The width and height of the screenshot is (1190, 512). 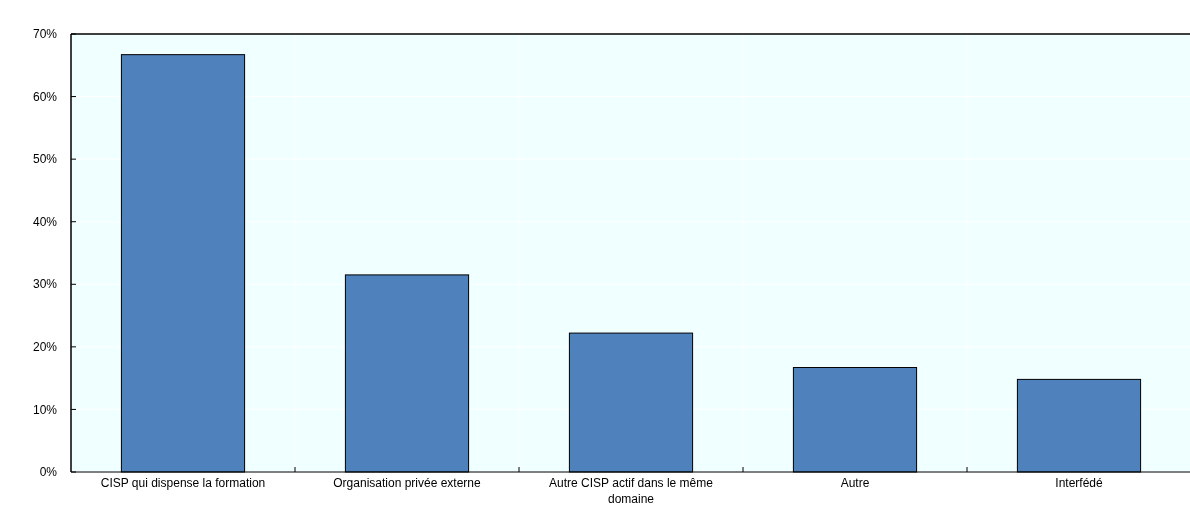 I want to click on y-tick-label: 70%, so click(x=45, y=34).